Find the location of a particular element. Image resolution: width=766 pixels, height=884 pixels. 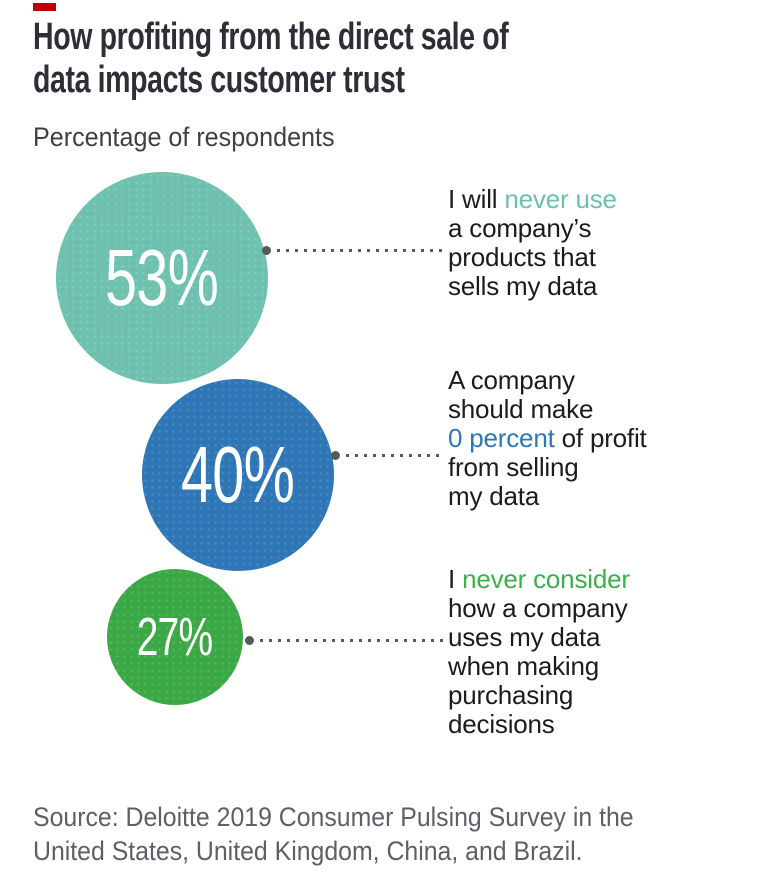

label-text: a company’s products that sells my data is located at coordinates (523, 257).